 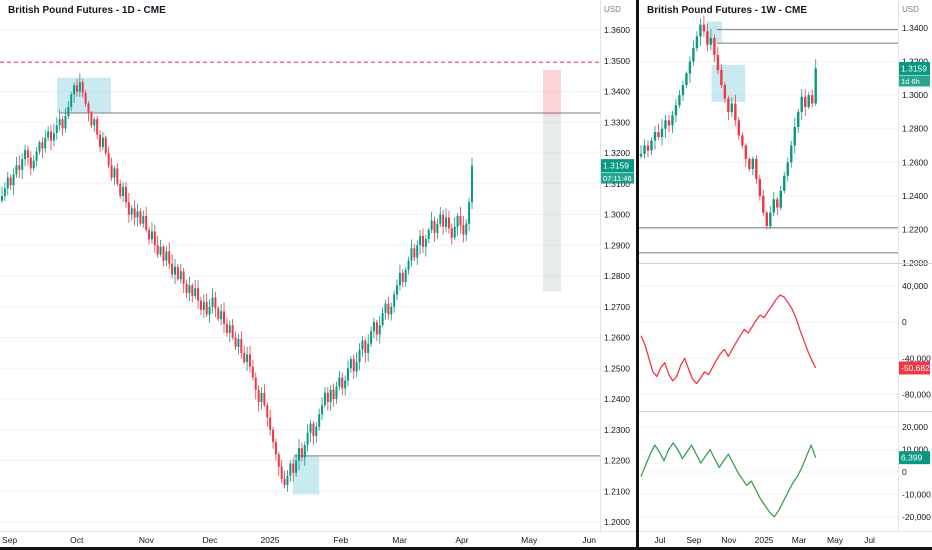 I want to click on svg-text: -40,000, so click(x=916, y=358).